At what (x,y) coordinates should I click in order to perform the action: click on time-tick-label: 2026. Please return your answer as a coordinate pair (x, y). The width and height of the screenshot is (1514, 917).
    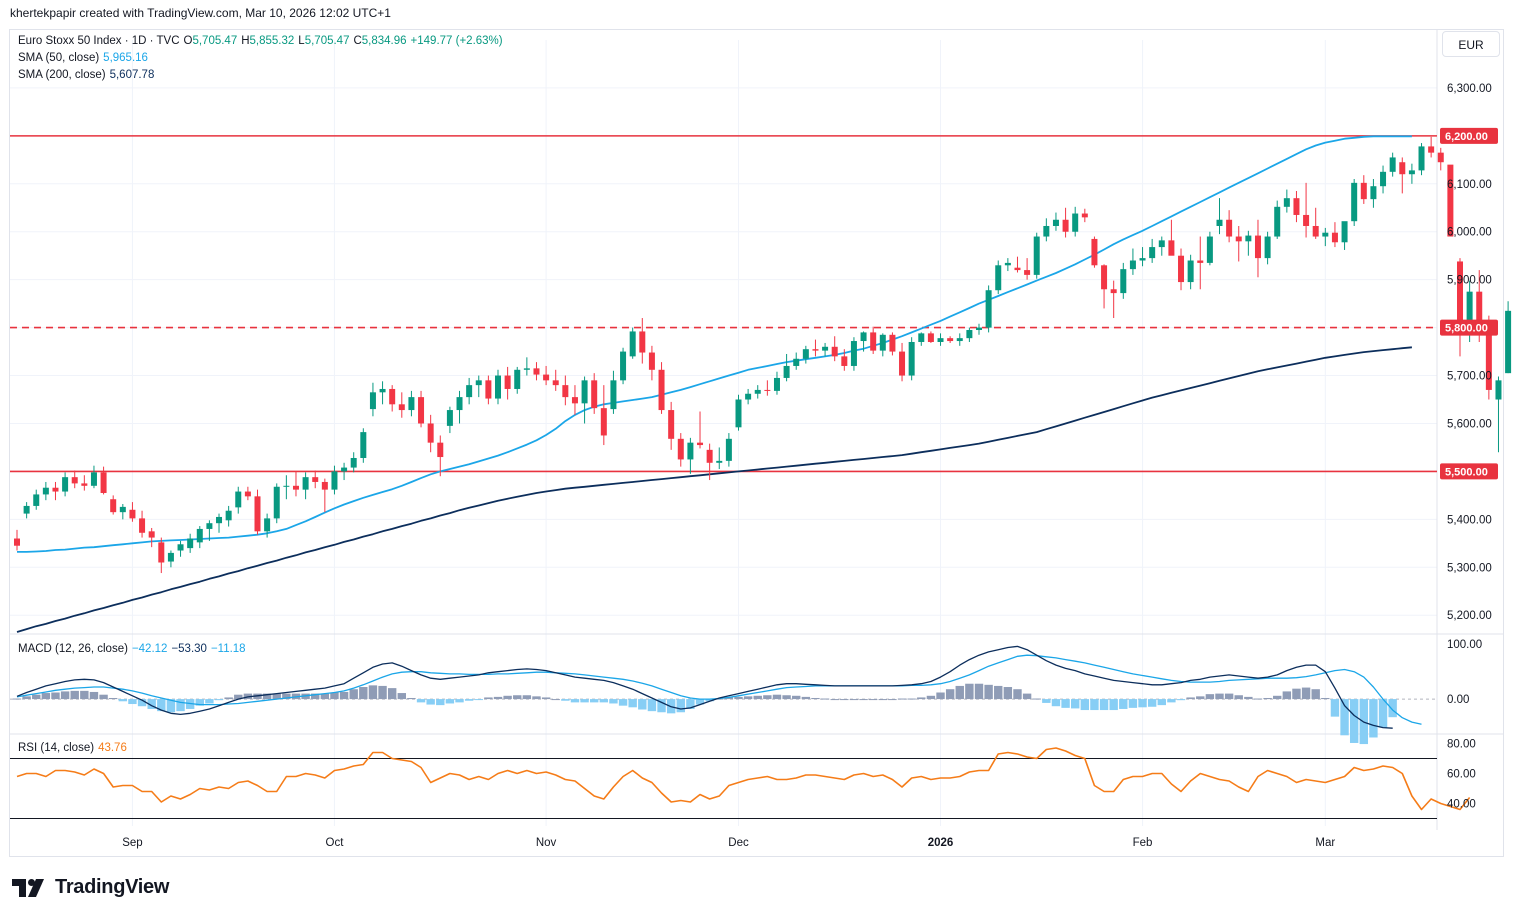
    Looking at the image, I should click on (941, 843).